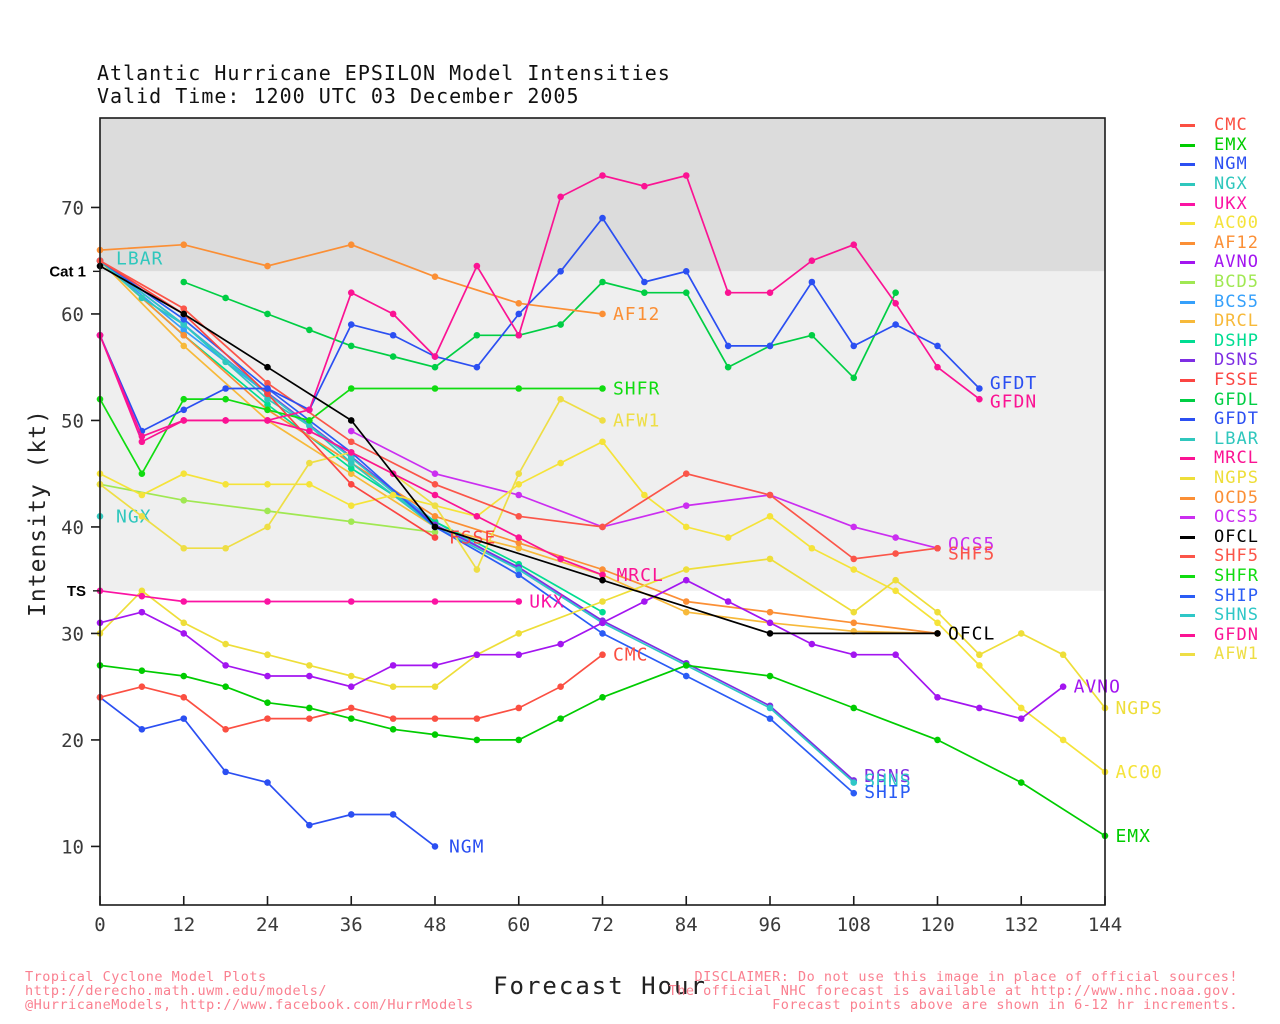  I want to click on legend-row-SHF5: SHF5, so click(1219, 557).